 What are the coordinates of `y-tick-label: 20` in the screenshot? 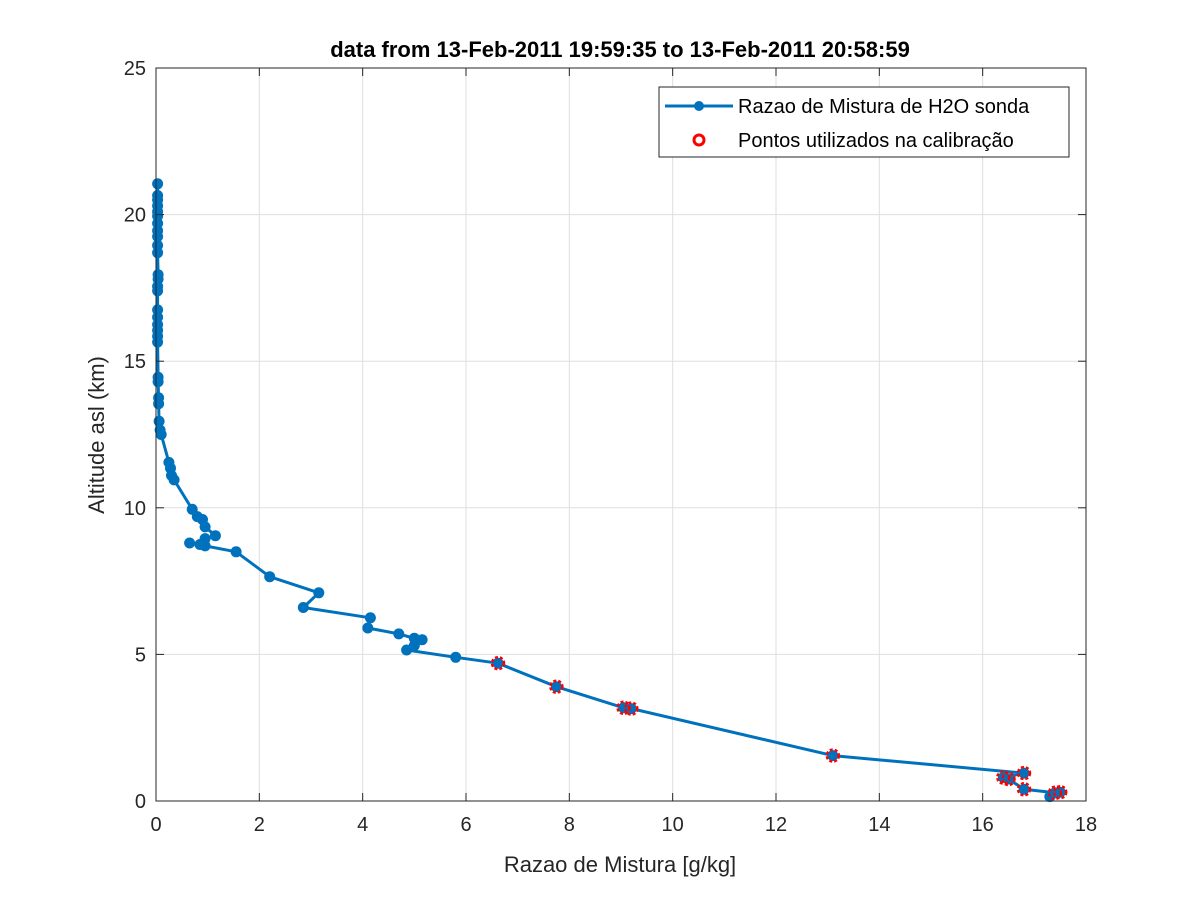 It's located at (135, 216).